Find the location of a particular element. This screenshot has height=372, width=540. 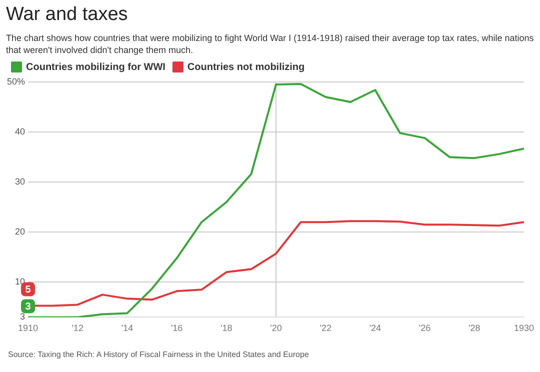

x-tick-label: '18 is located at coordinates (226, 328).